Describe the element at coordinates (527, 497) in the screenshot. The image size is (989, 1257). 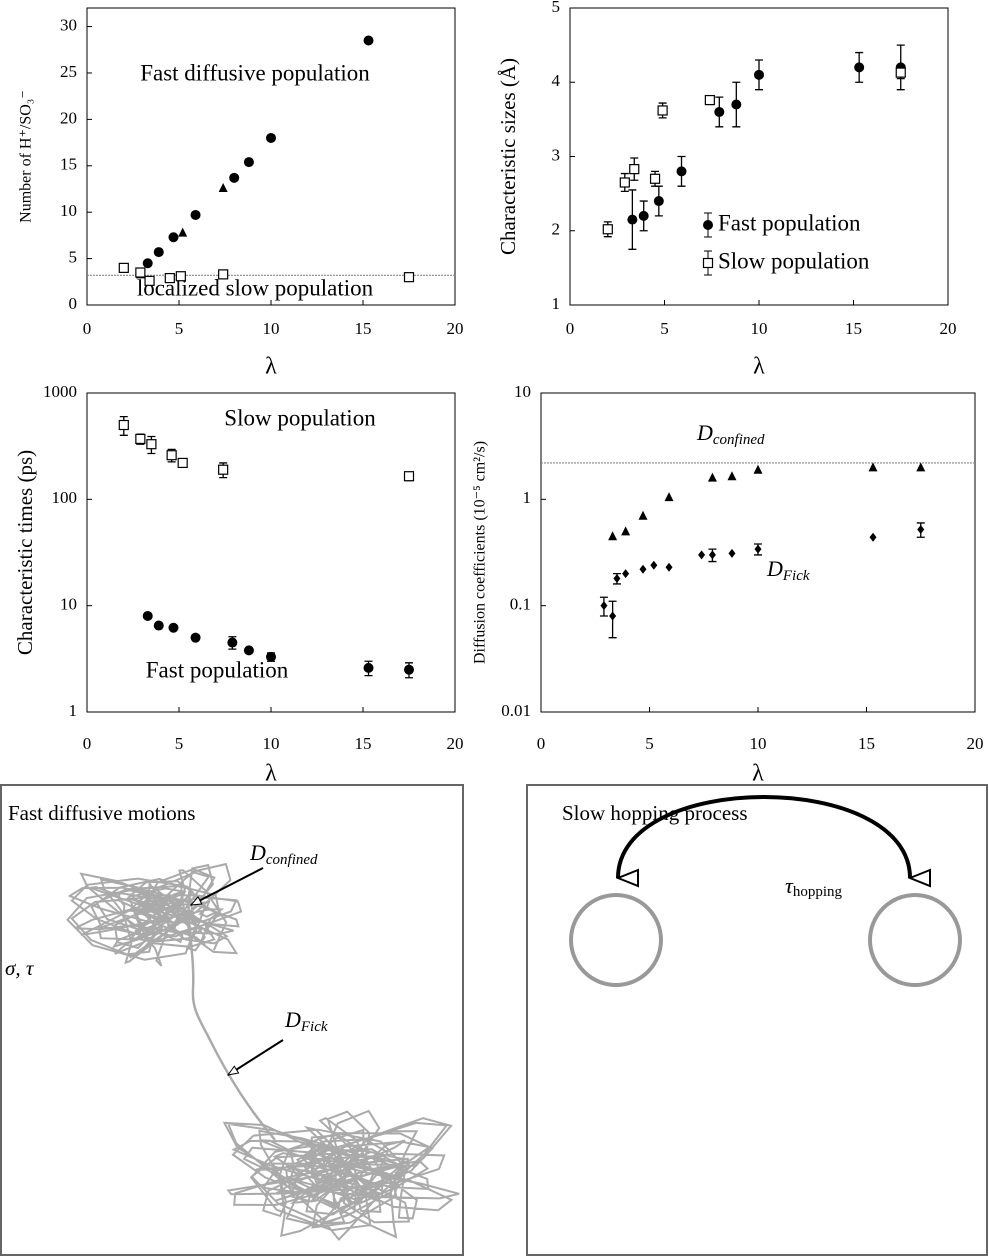
I see `y-tick-label: 1` at that location.